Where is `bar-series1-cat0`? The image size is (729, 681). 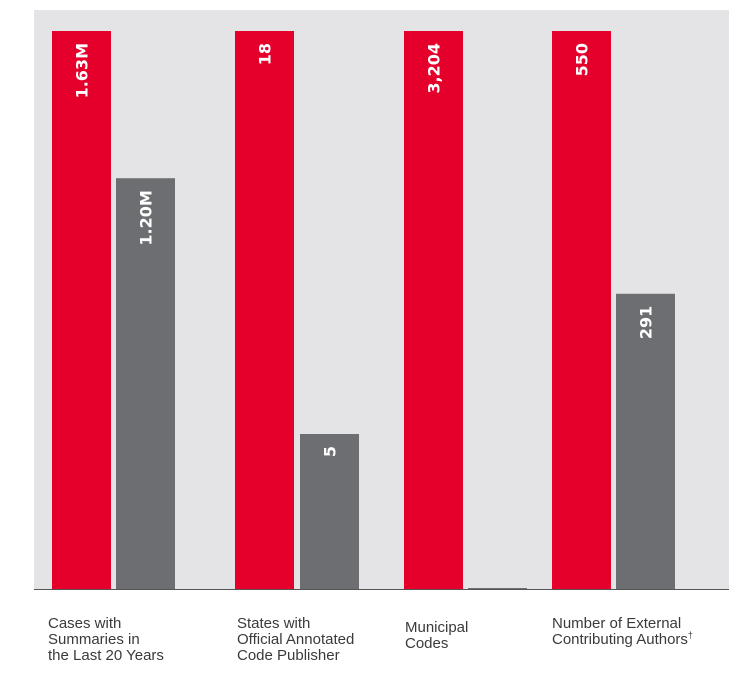
bar-series1-cat0 is located at coordinates (145, 383).